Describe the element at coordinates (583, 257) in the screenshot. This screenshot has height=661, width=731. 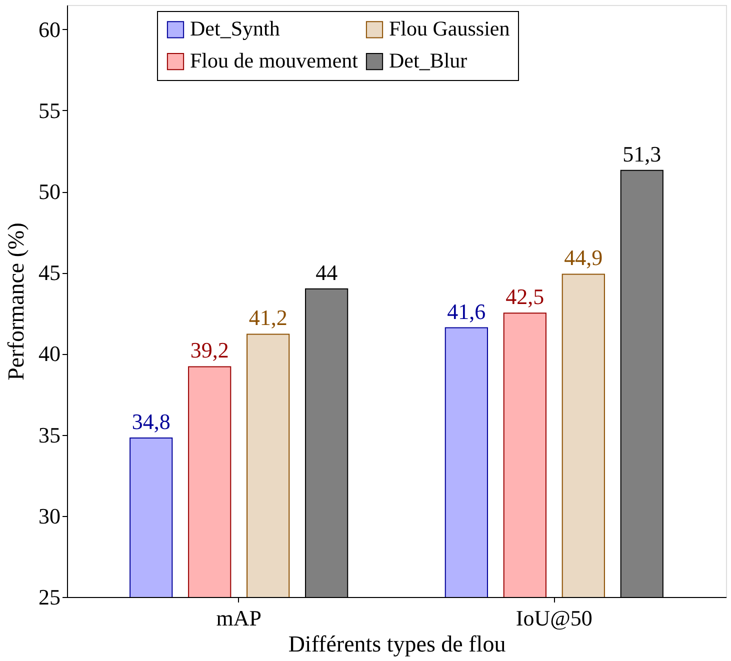
I see `data-label: 44,9` at that location.